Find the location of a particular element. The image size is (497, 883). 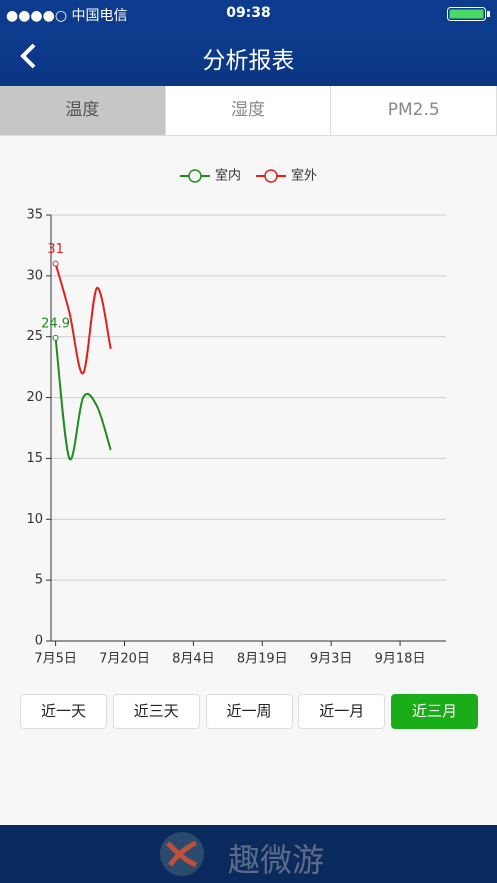

y-tick-label: 5 is located at coordinates (39, 580).